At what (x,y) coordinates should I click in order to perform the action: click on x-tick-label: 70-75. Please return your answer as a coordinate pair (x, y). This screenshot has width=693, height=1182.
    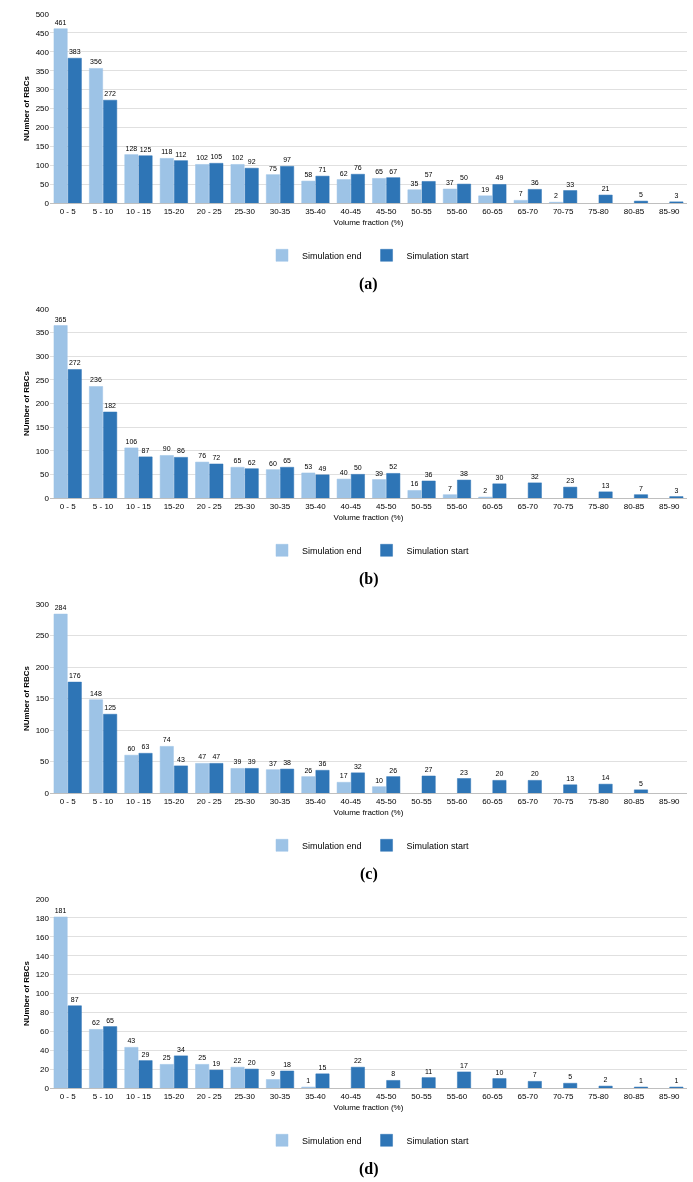
    Looking at the image, I should click on (563, 1096).